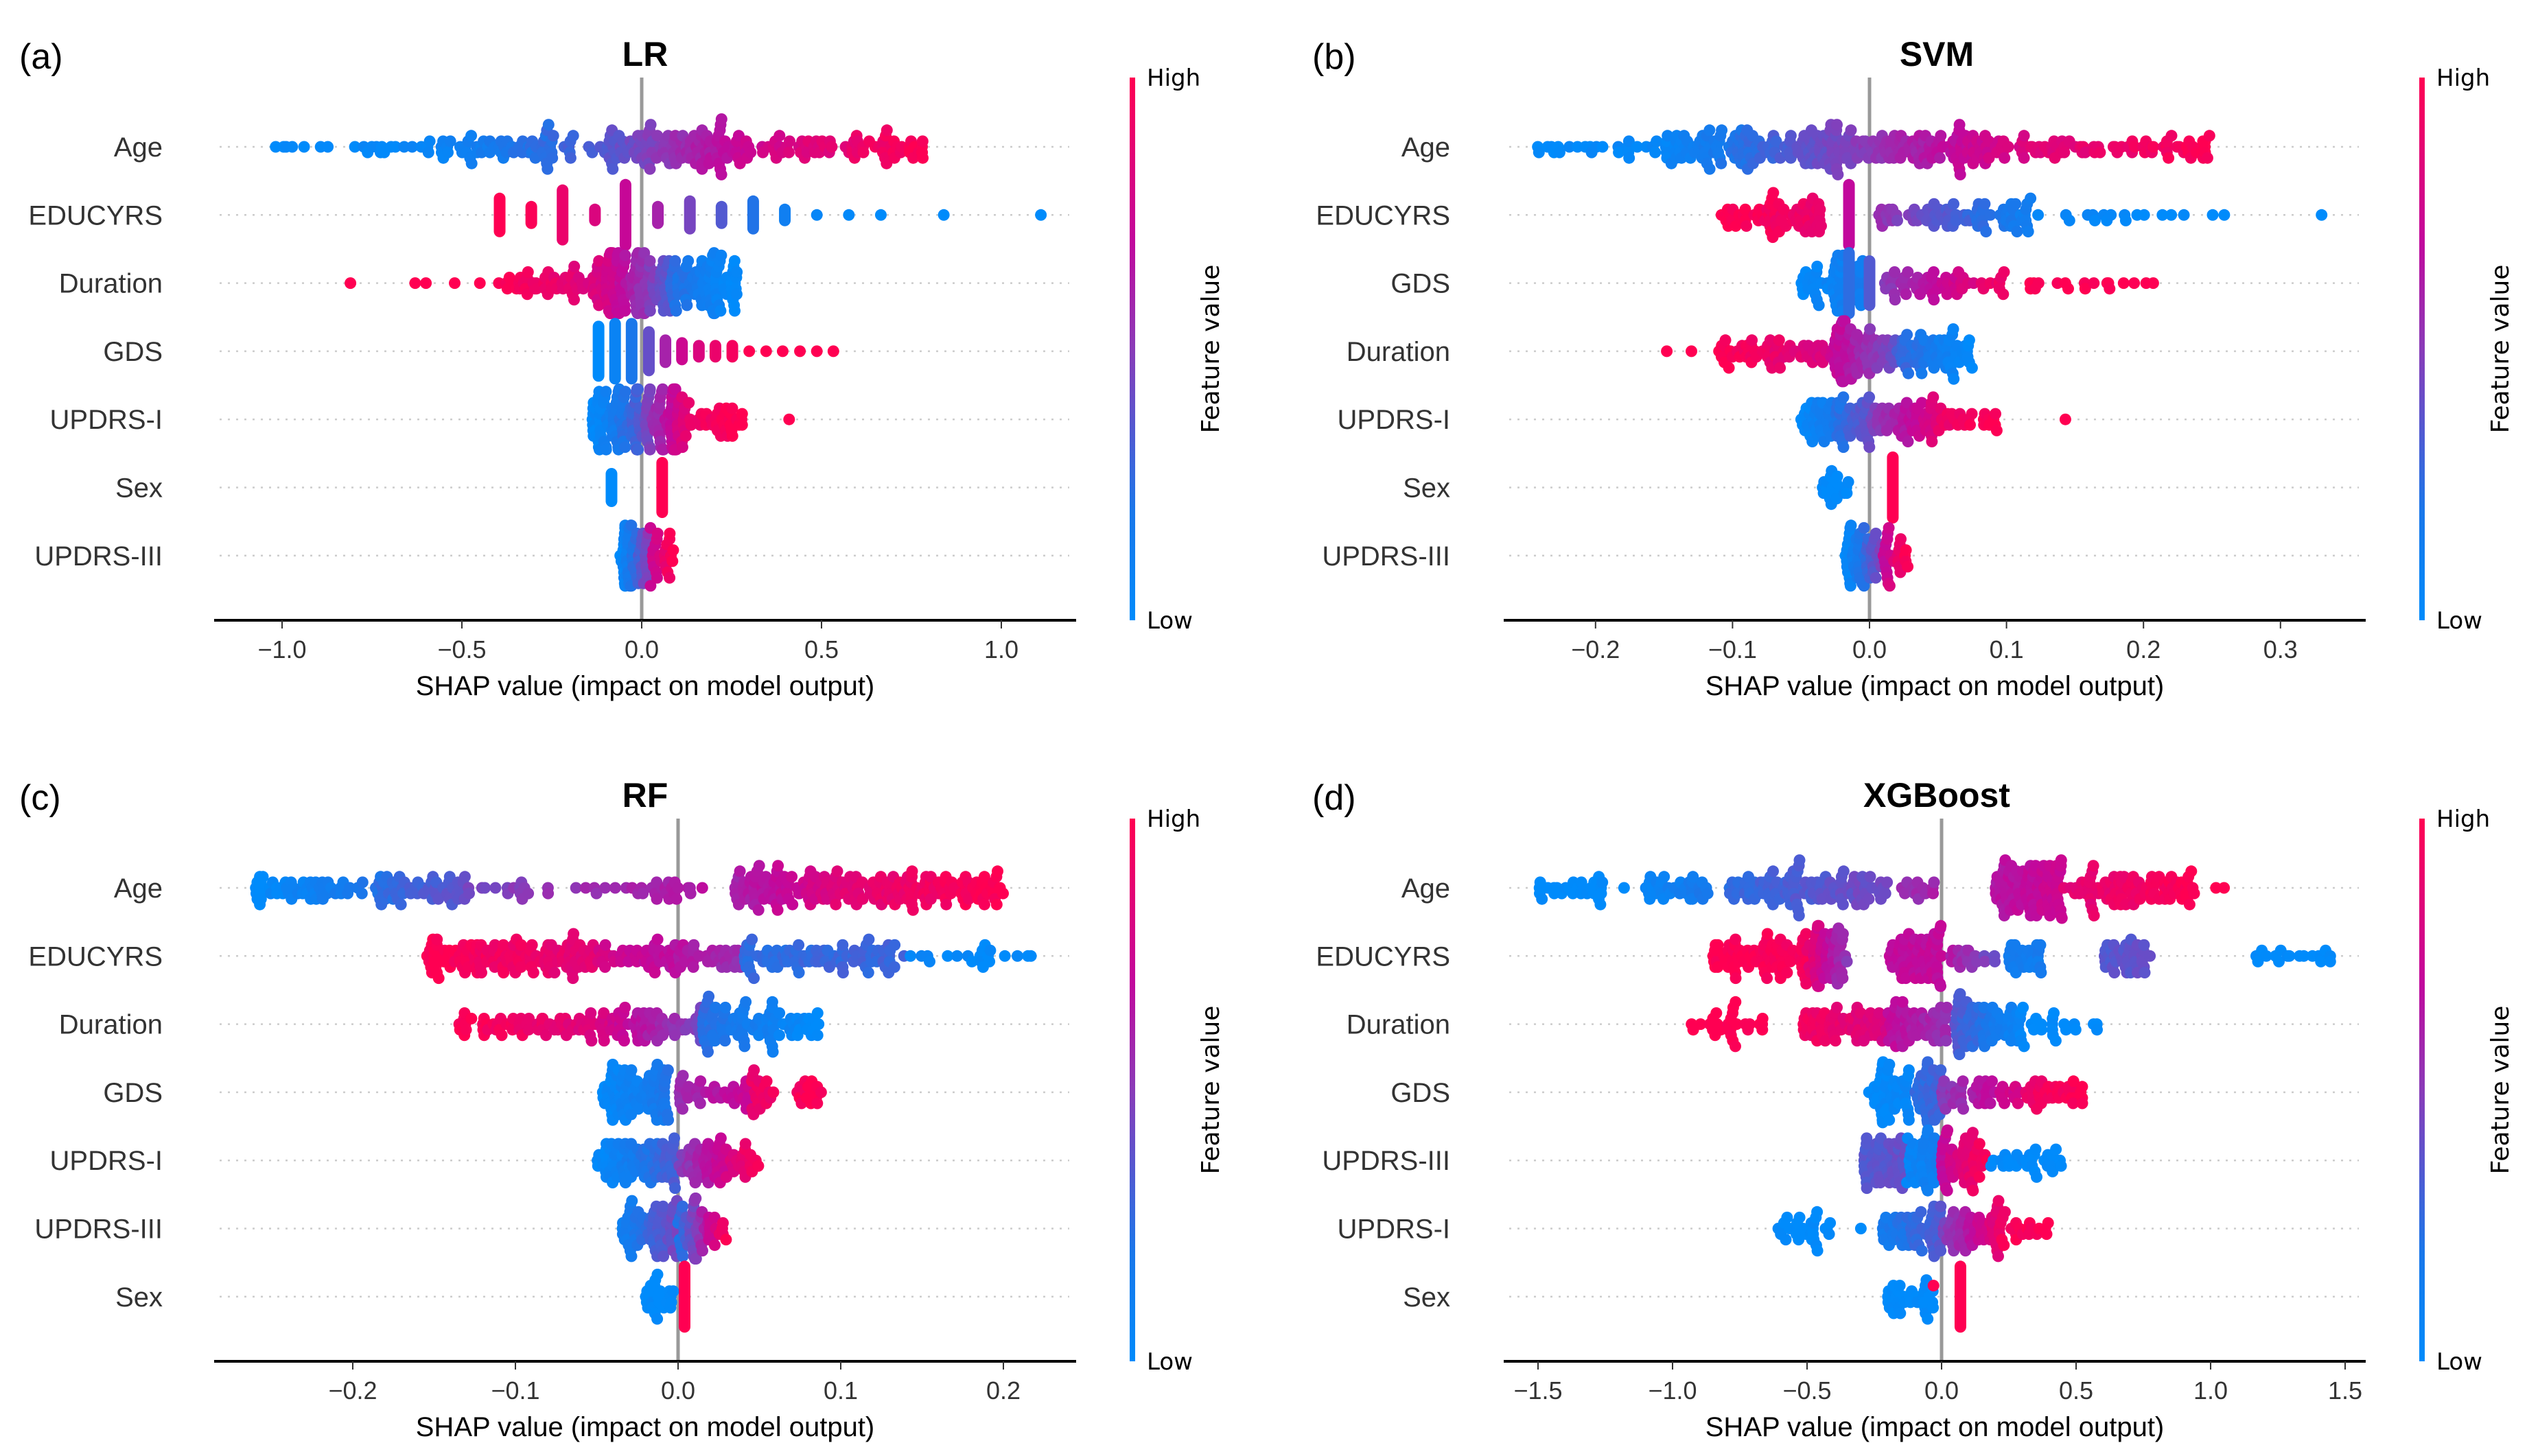 This screenshot has height=1456, width=2527. I want to click on feature-label: EDUCYRS, so click(96, 215).